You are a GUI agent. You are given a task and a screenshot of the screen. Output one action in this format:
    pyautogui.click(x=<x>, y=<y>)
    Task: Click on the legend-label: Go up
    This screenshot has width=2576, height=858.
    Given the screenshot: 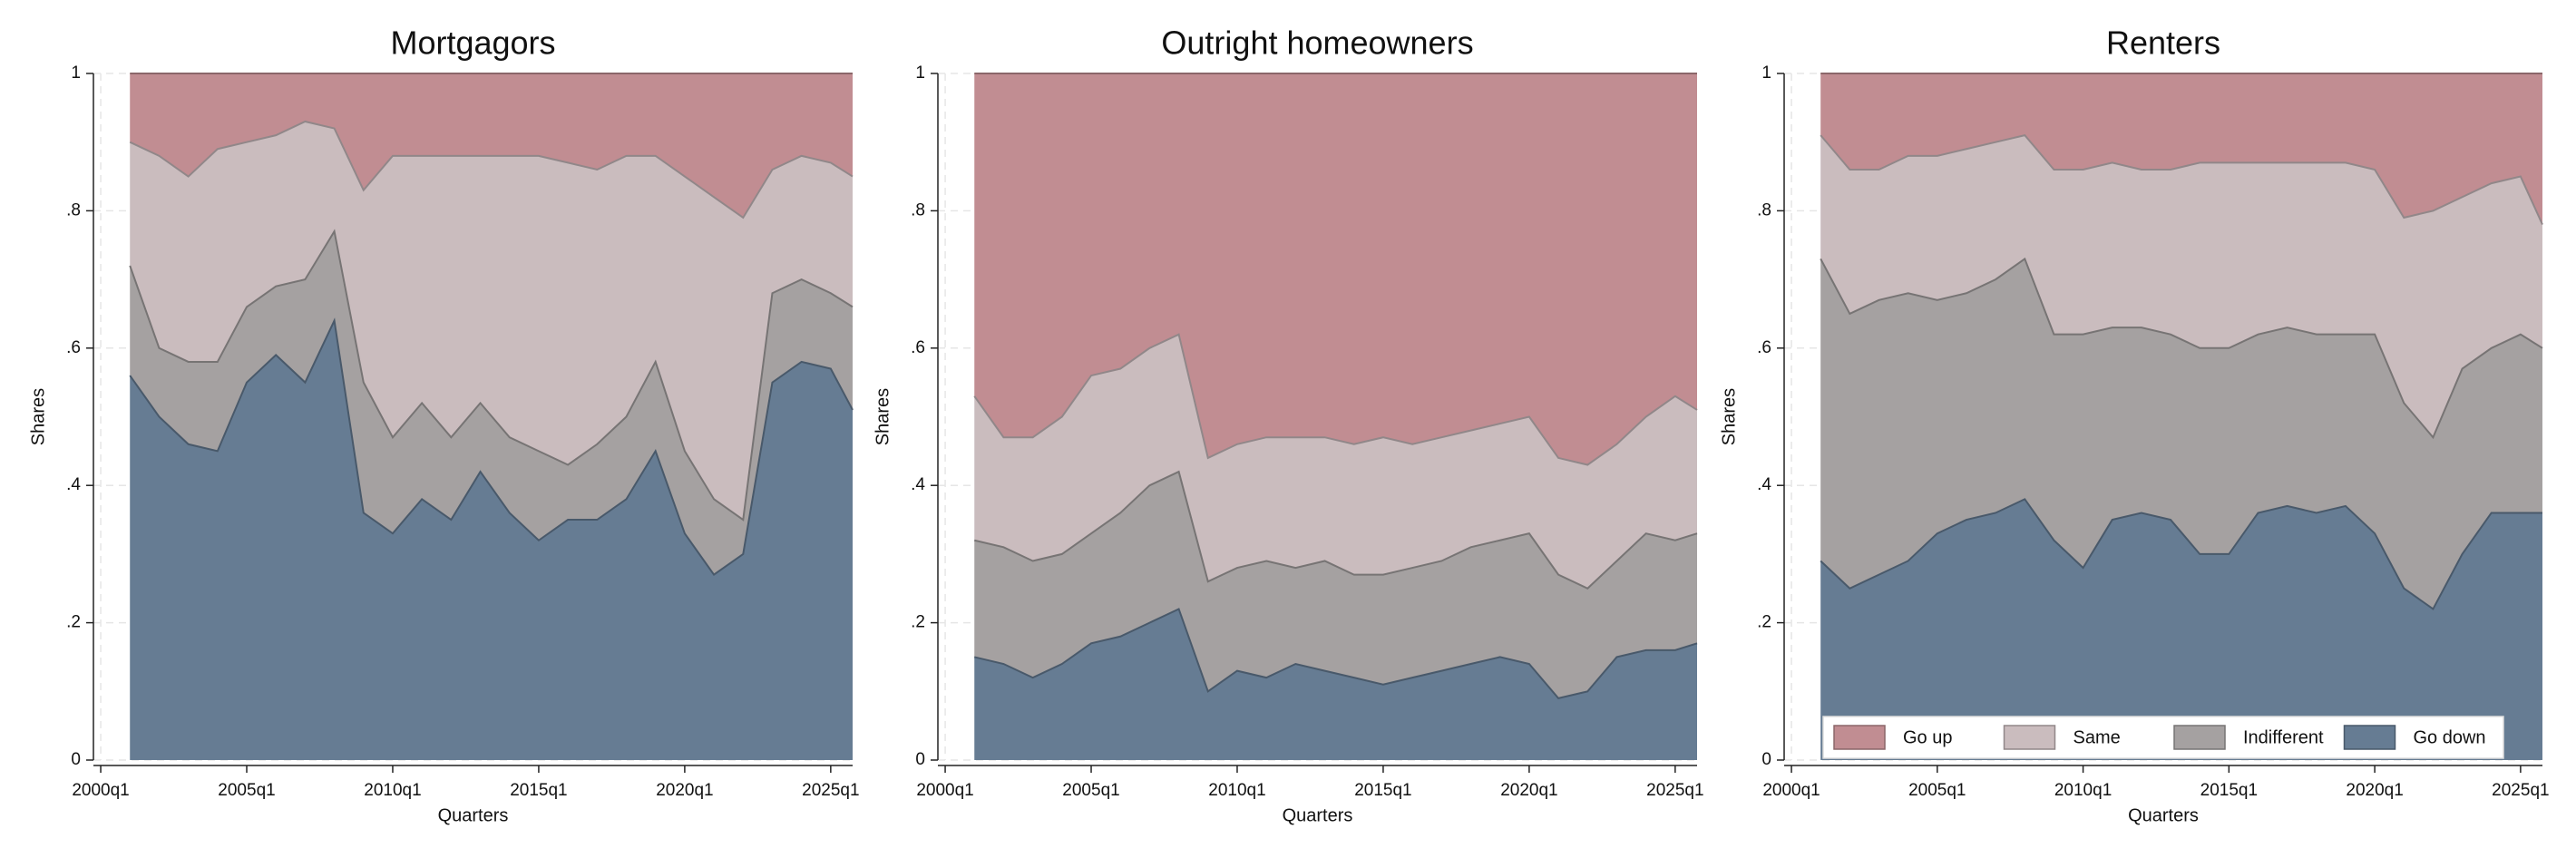 What is the action you would take?
    pyautogui.click(x=1927, y=737)
    